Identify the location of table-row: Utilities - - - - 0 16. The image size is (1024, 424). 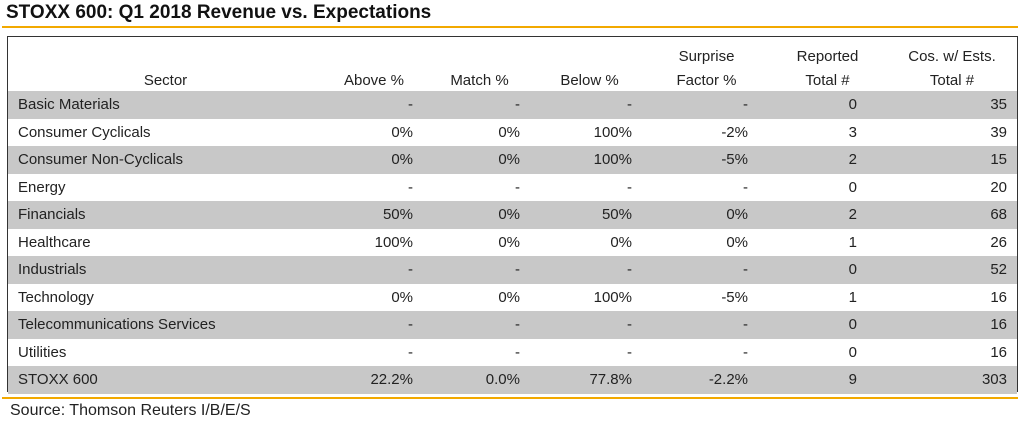
(512, 353).